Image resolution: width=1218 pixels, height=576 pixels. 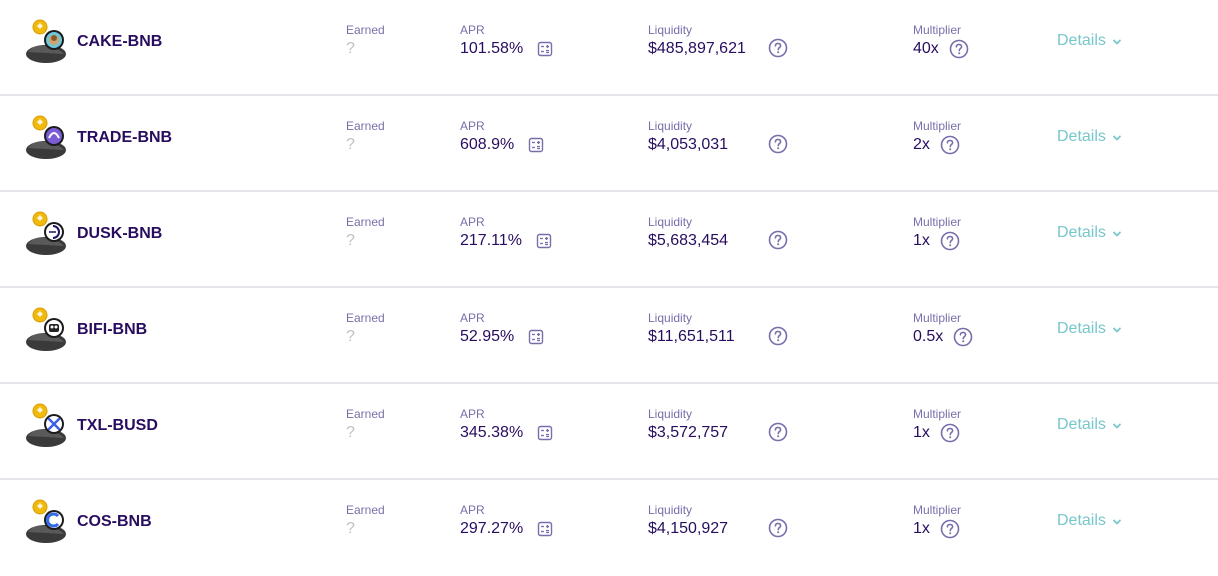 What do you see at coordinates (492, 528) in the screenshot?
I see `apr-value: 297.27%` at bounding box center [492, 528].